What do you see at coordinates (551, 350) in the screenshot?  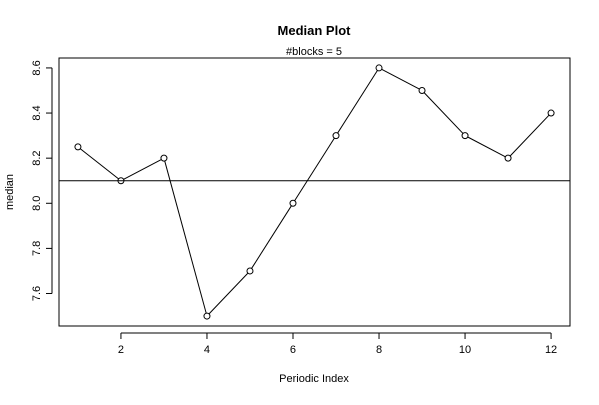 I see `x-tick-label: 12` at bounding box center [551, 350].